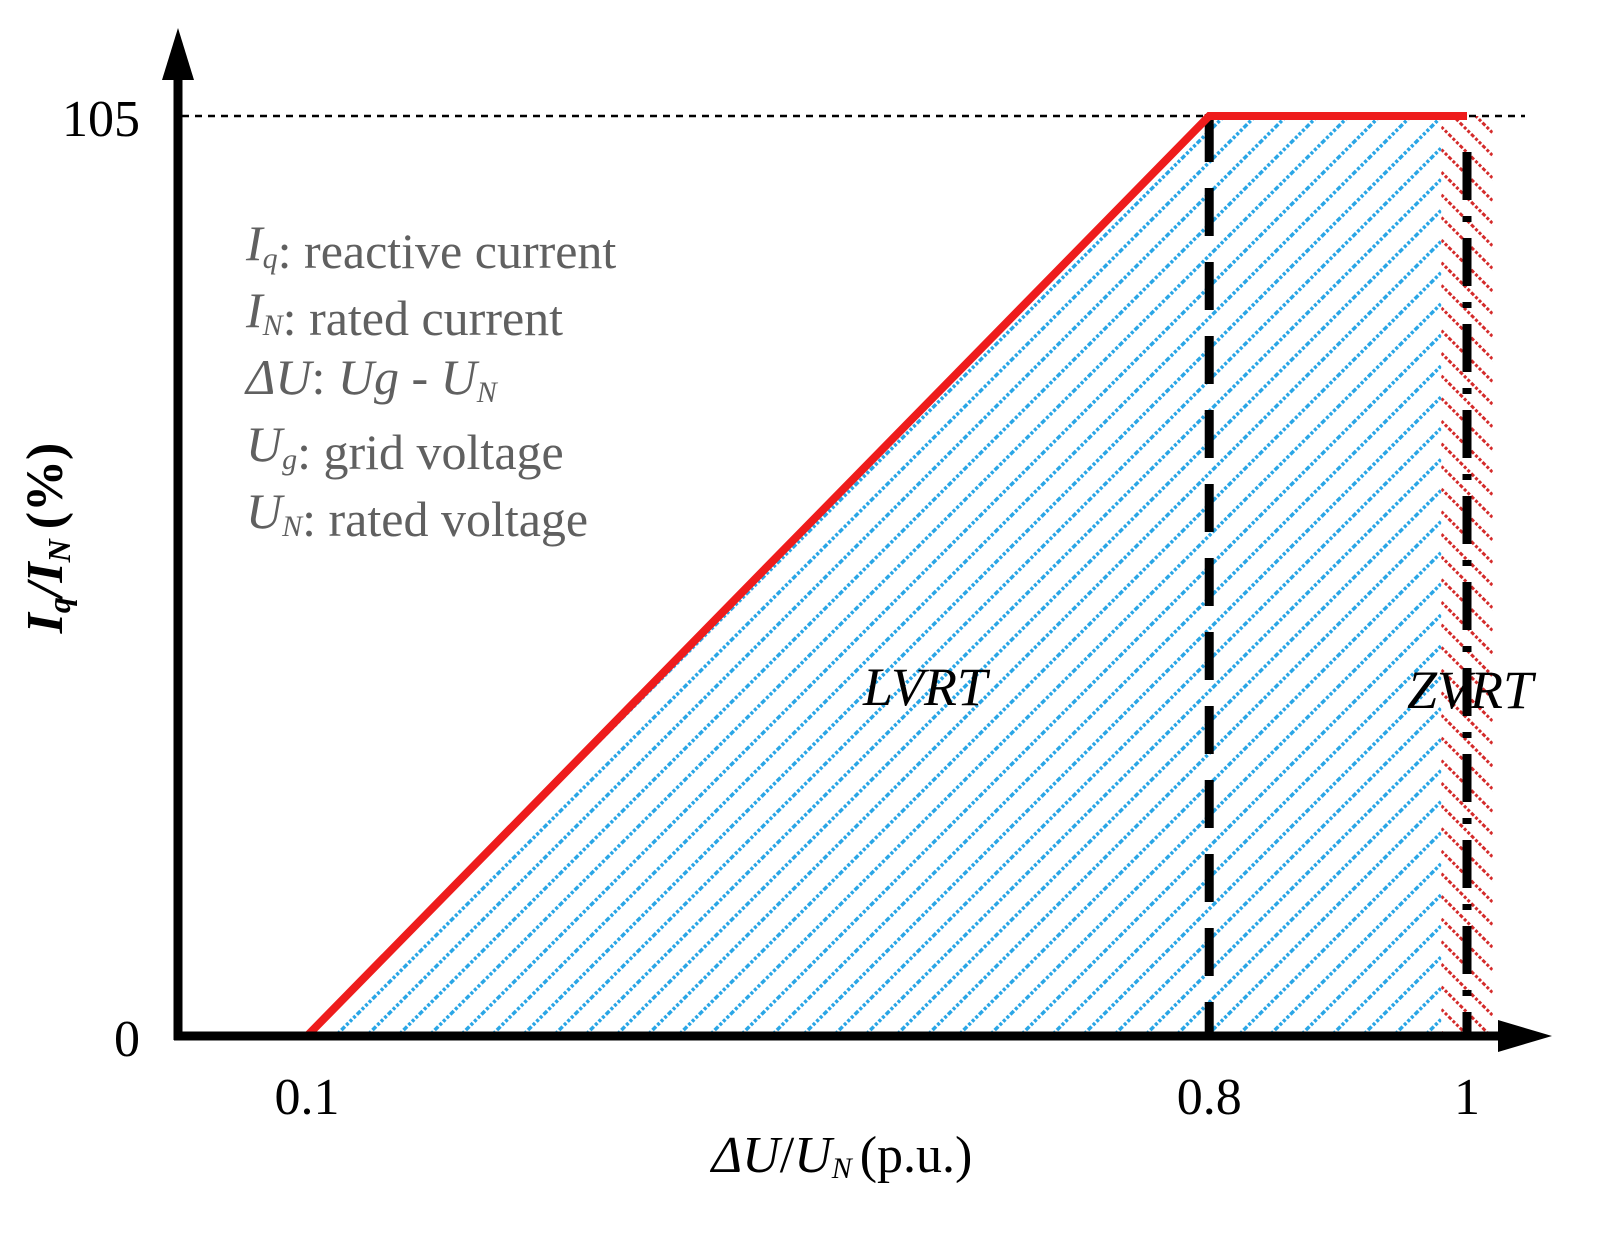 The width and height of the screenshot is (1603, 1234). What do you see at coordinates (307, 1097) in the screenshot?
I see `x-tick-label: 0.1` at bounding box center [307, 1097].